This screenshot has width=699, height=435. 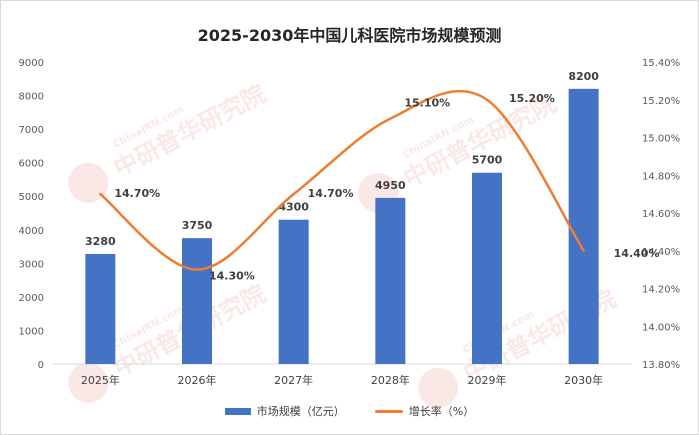 I want to click on x-tick-label: 2027年, so click(x=293, y=380).